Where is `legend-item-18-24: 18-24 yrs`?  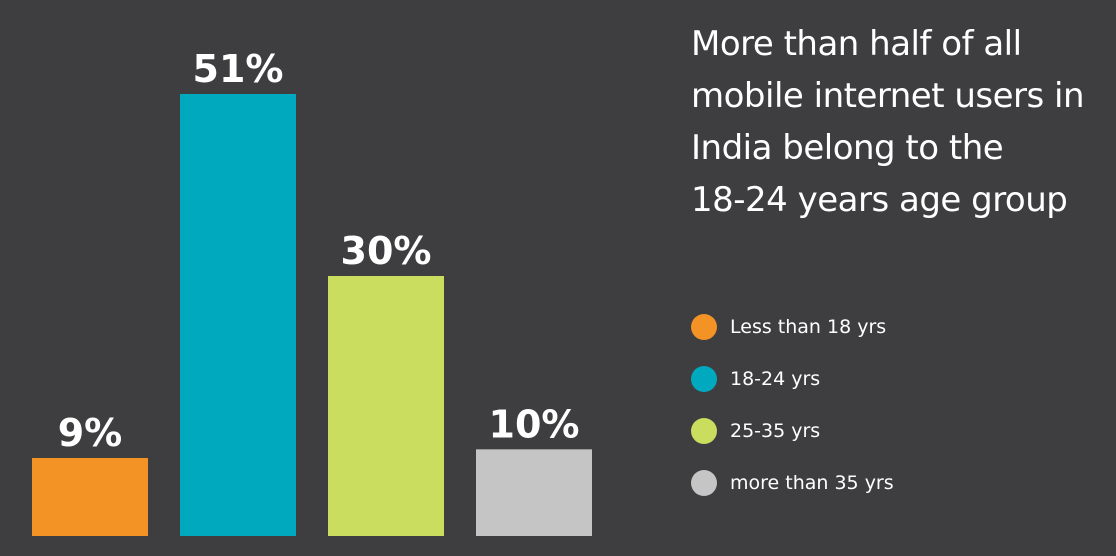 legend-item-18-24: 18-24 yrs is located at coordinates (792, 379).